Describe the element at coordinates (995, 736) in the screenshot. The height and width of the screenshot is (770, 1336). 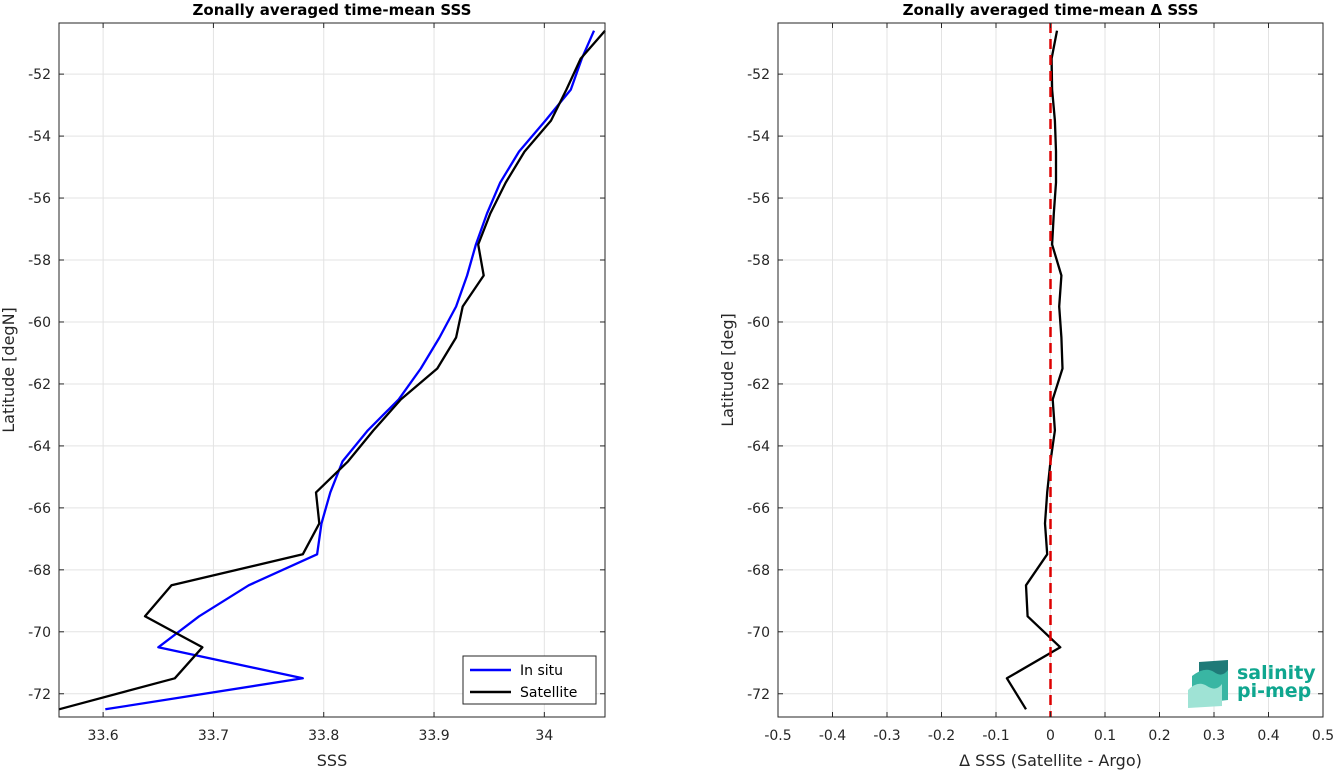
I see `x-tick-label: -0.1` at that location.